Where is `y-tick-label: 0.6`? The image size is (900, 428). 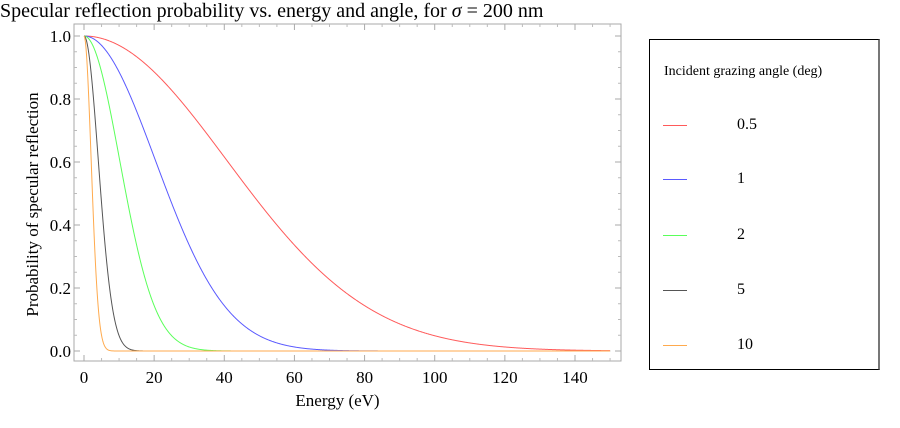 y-tick-label: 0.6 is located at coordinates (60, 162).